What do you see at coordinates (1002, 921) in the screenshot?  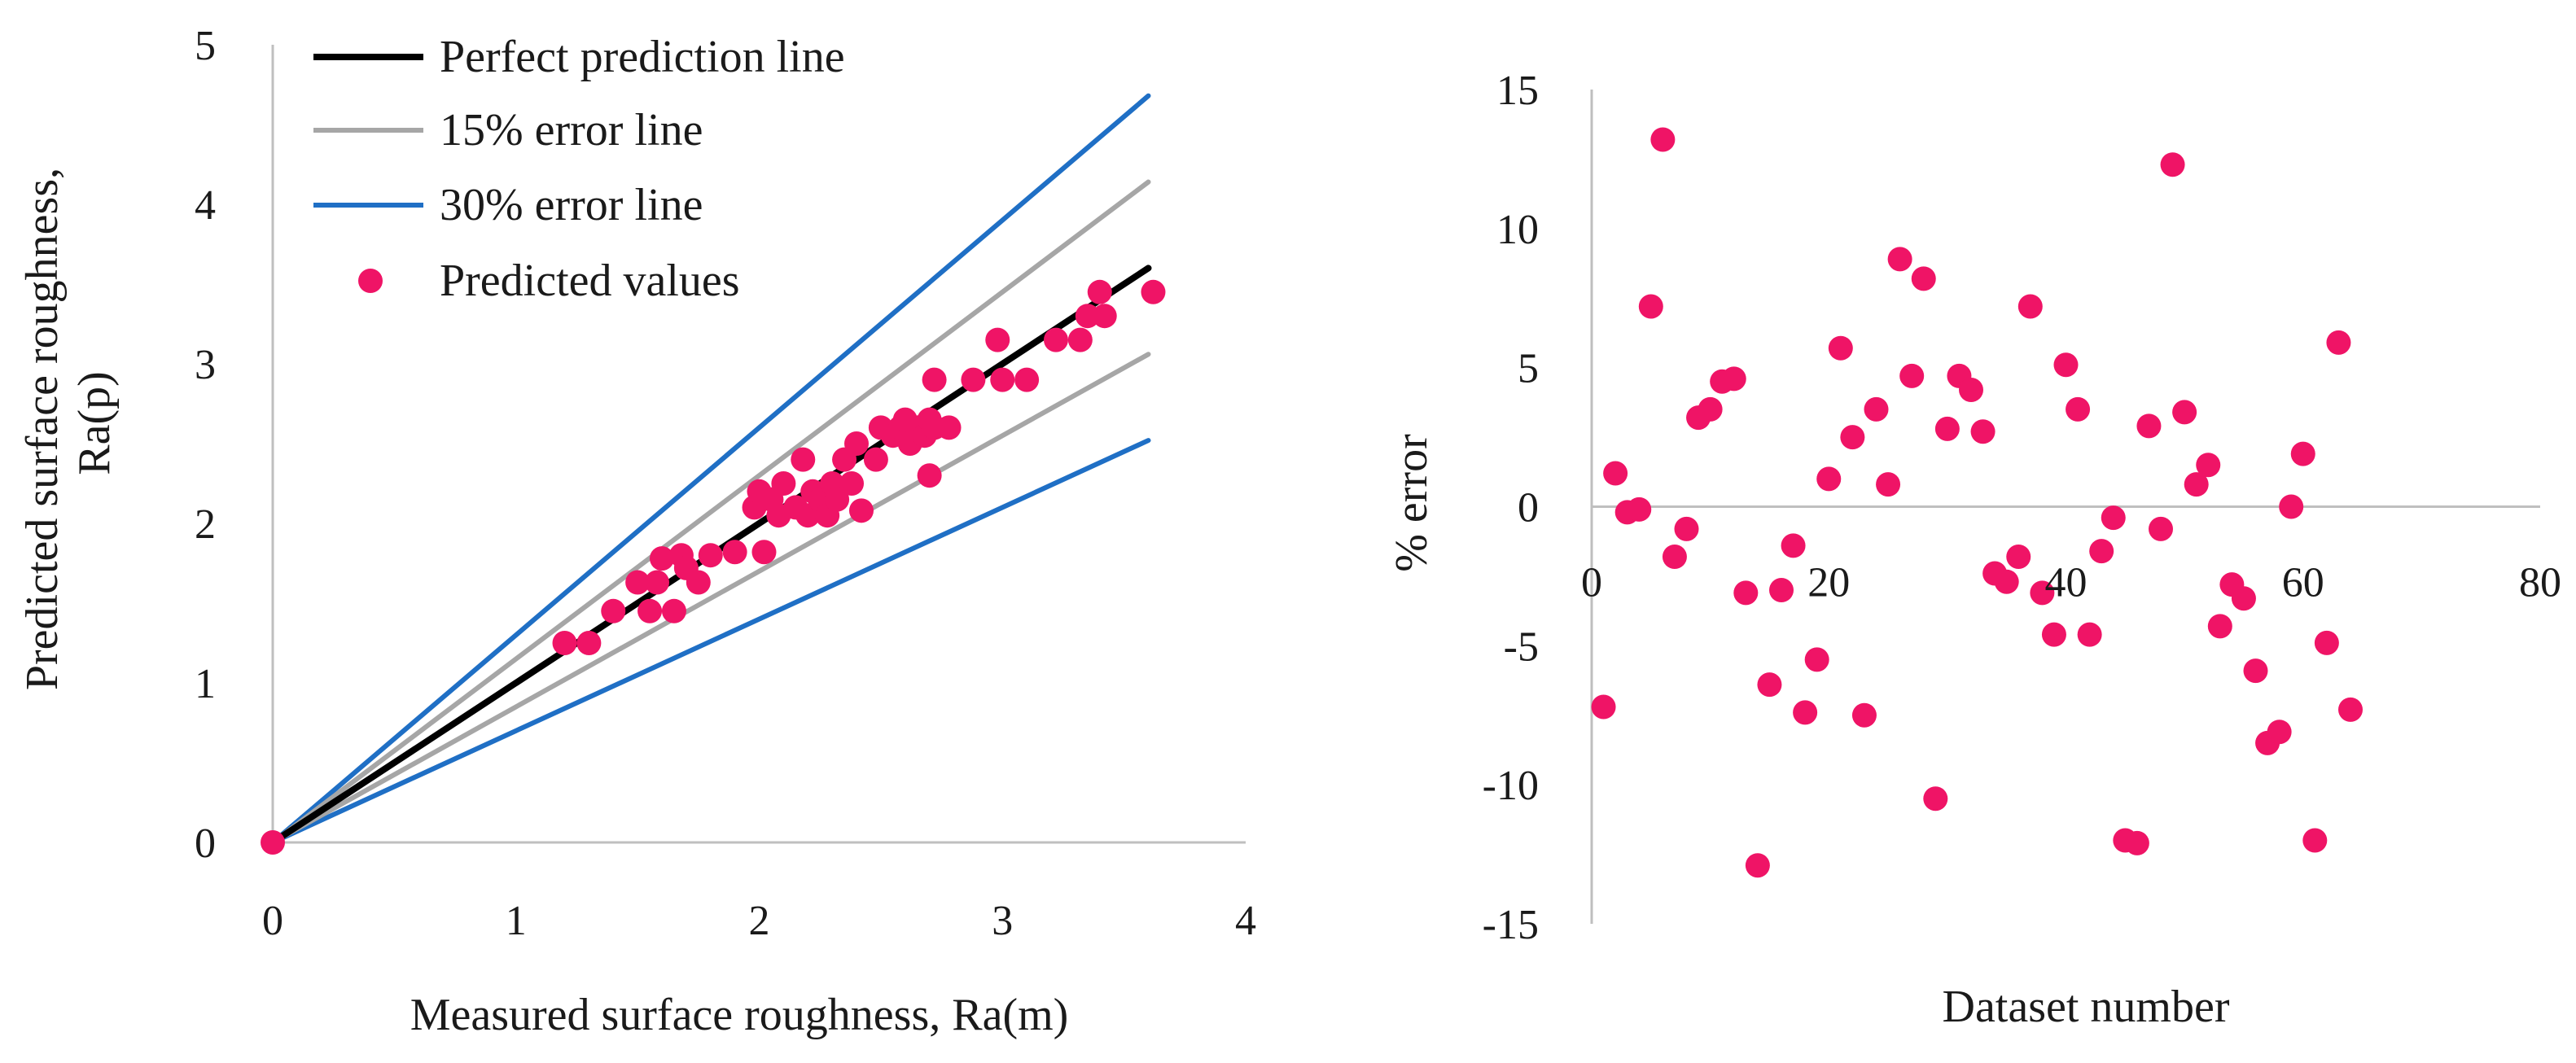 I see `left-x-tick-label: 3` at bounding box center [1002, 921].